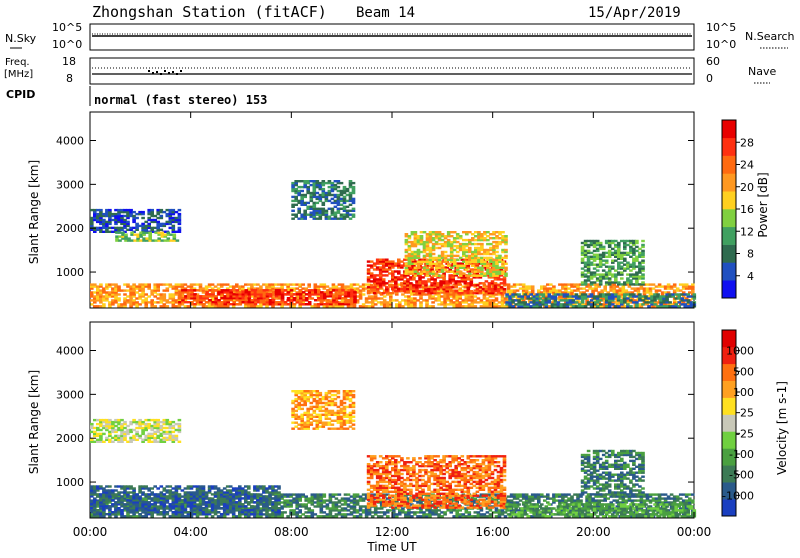 This screenshot has height=558, width=800. I want to click on freq-tick-bottom: 8, so click(69, 78).